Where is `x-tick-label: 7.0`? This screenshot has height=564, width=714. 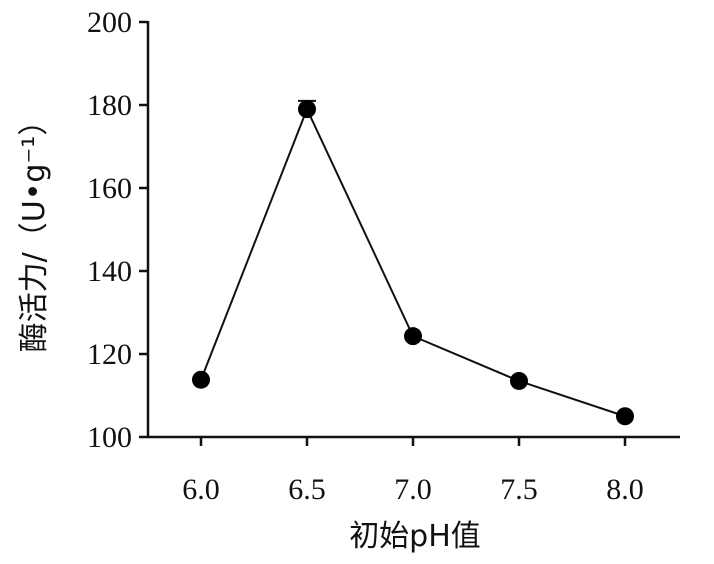 x-tick-label: 7.0 is located at coordinates (413, 489).